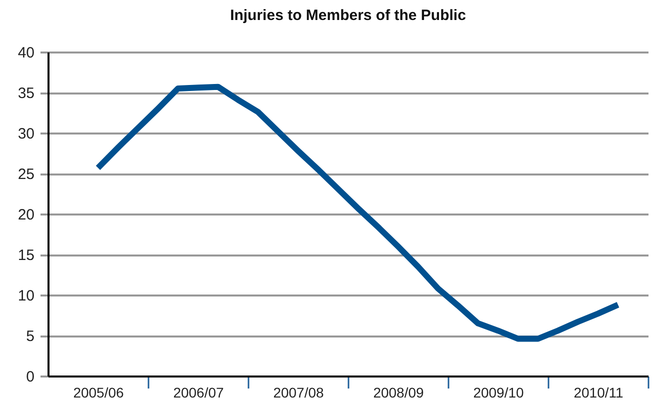 The width and height of the screenshot is (654, 407). Describe the element at coordinates (26, 296) in the screenshot. I see `y-tick-label: 10` at that location.